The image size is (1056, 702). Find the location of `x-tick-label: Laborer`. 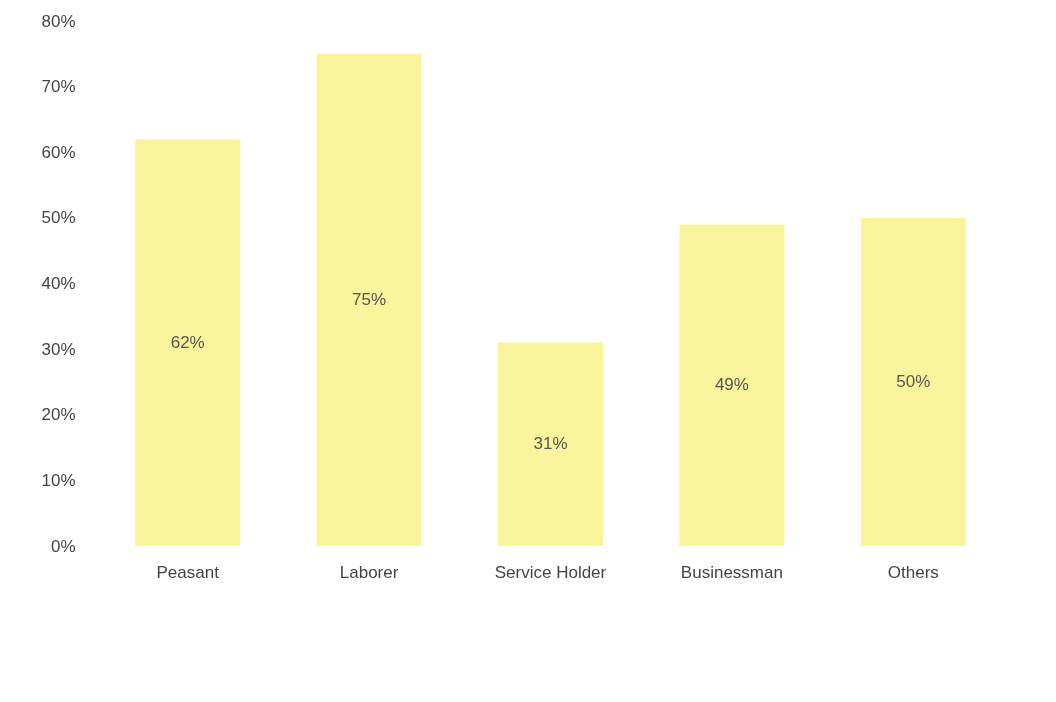

x-tick-label: Laborer is located at coordinates (369, 572).